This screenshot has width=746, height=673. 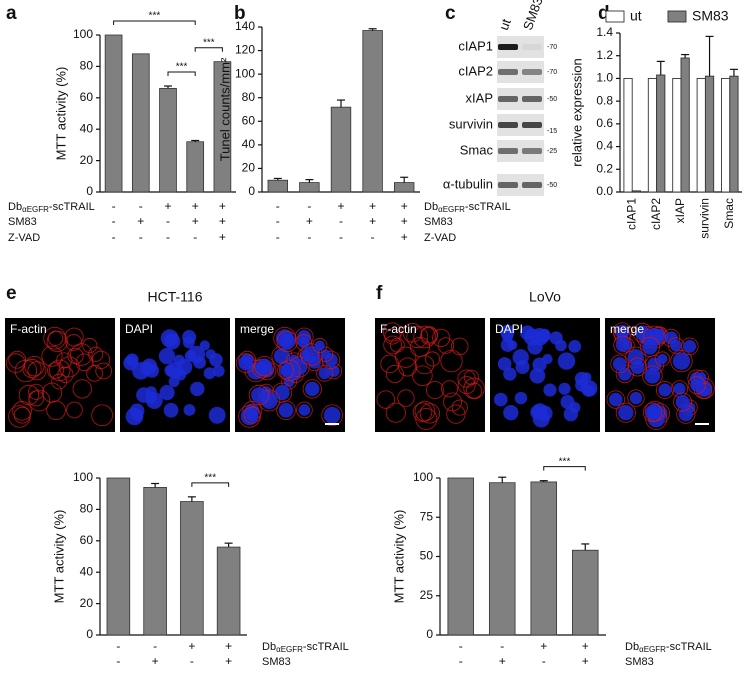 What do you see at coordinates (210, 484) in the screenshot?
I see `significance-bracket` at bounding box center [210, 484].